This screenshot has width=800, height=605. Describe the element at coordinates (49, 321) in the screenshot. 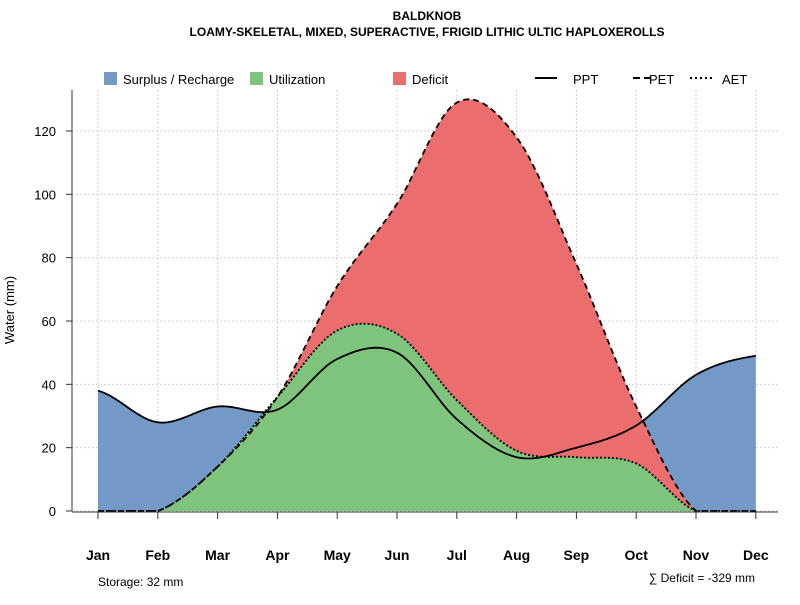

I see `y-tick-label: 60` at that location.